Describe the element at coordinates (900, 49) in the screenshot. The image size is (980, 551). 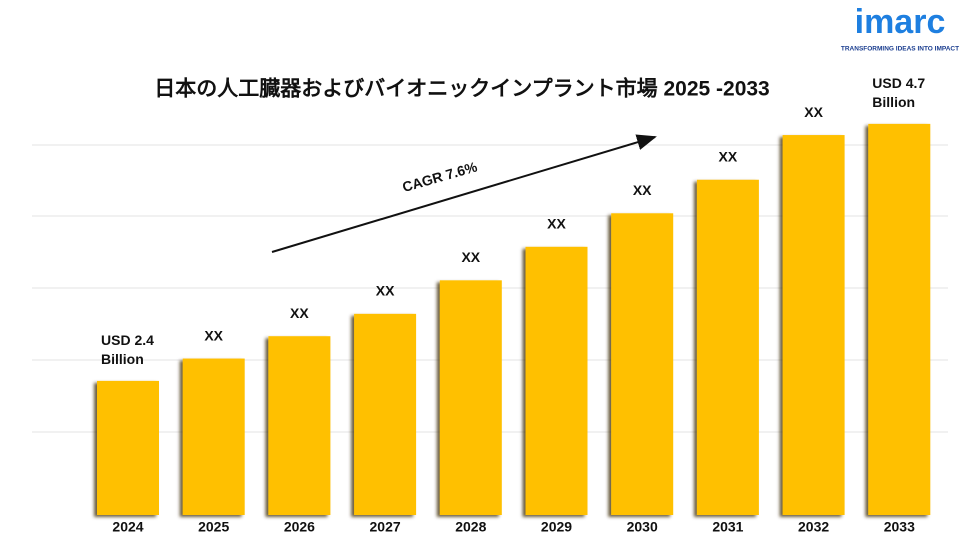
I see `logo-tagline: TRANSFORMING IDEAS INTO IMPACT` at that location.